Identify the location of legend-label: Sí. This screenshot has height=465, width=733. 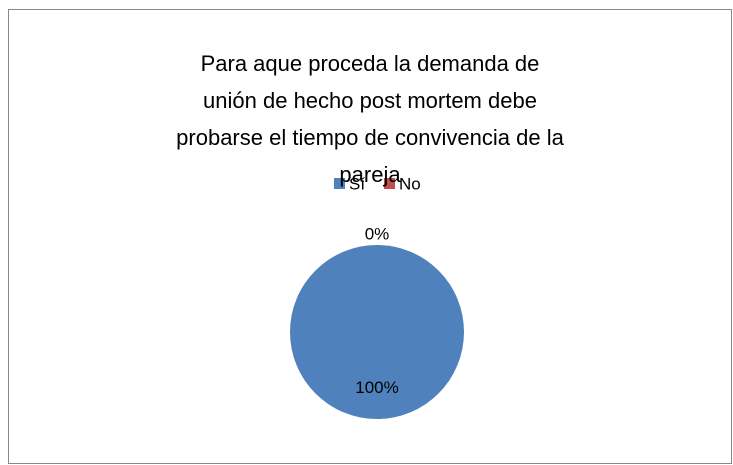
(357, 183).